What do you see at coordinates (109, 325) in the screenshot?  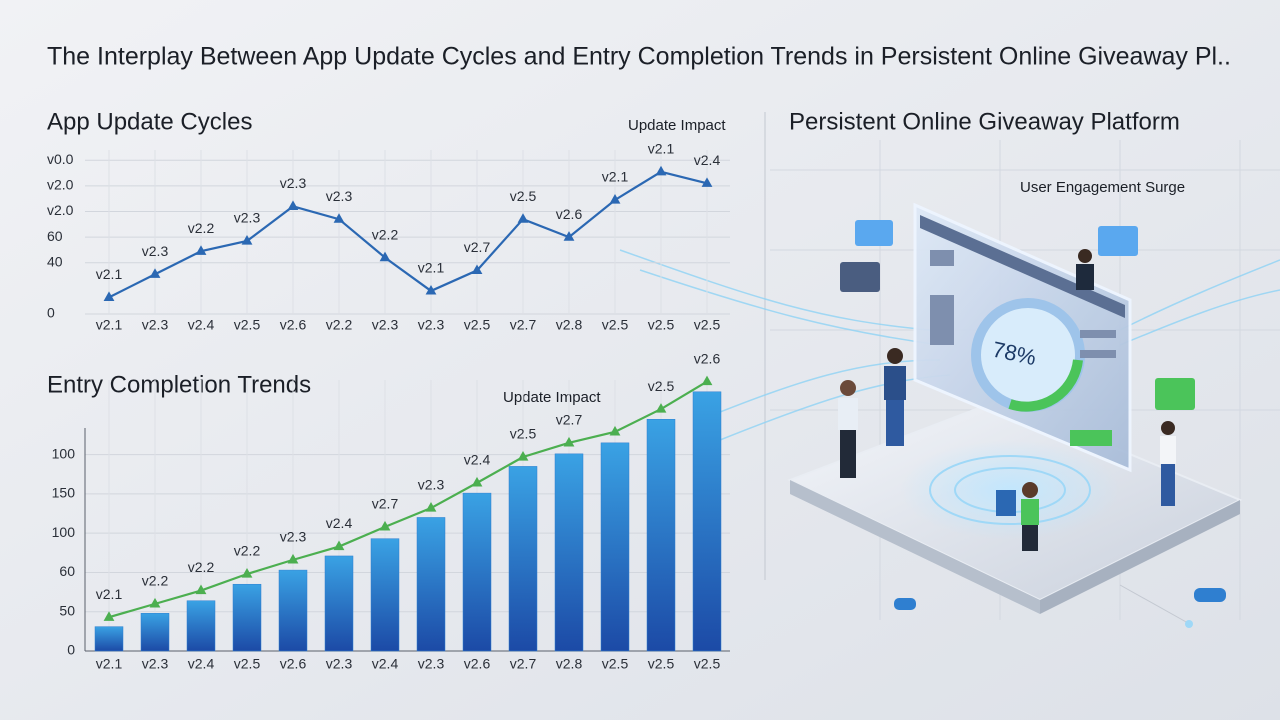 I see `x-tick-label: v2.1` at bounding box center [109, 325].